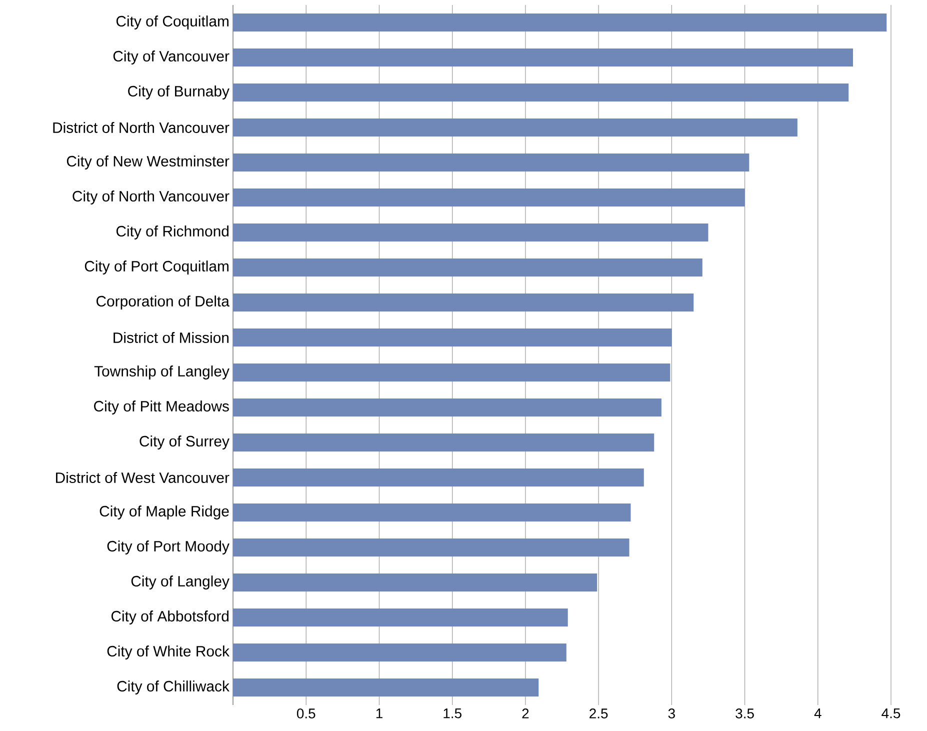  Describe the element at coordinates (173, 687) in the screenshot. I see `y-tick-label: City of Chilliwack` at that location.